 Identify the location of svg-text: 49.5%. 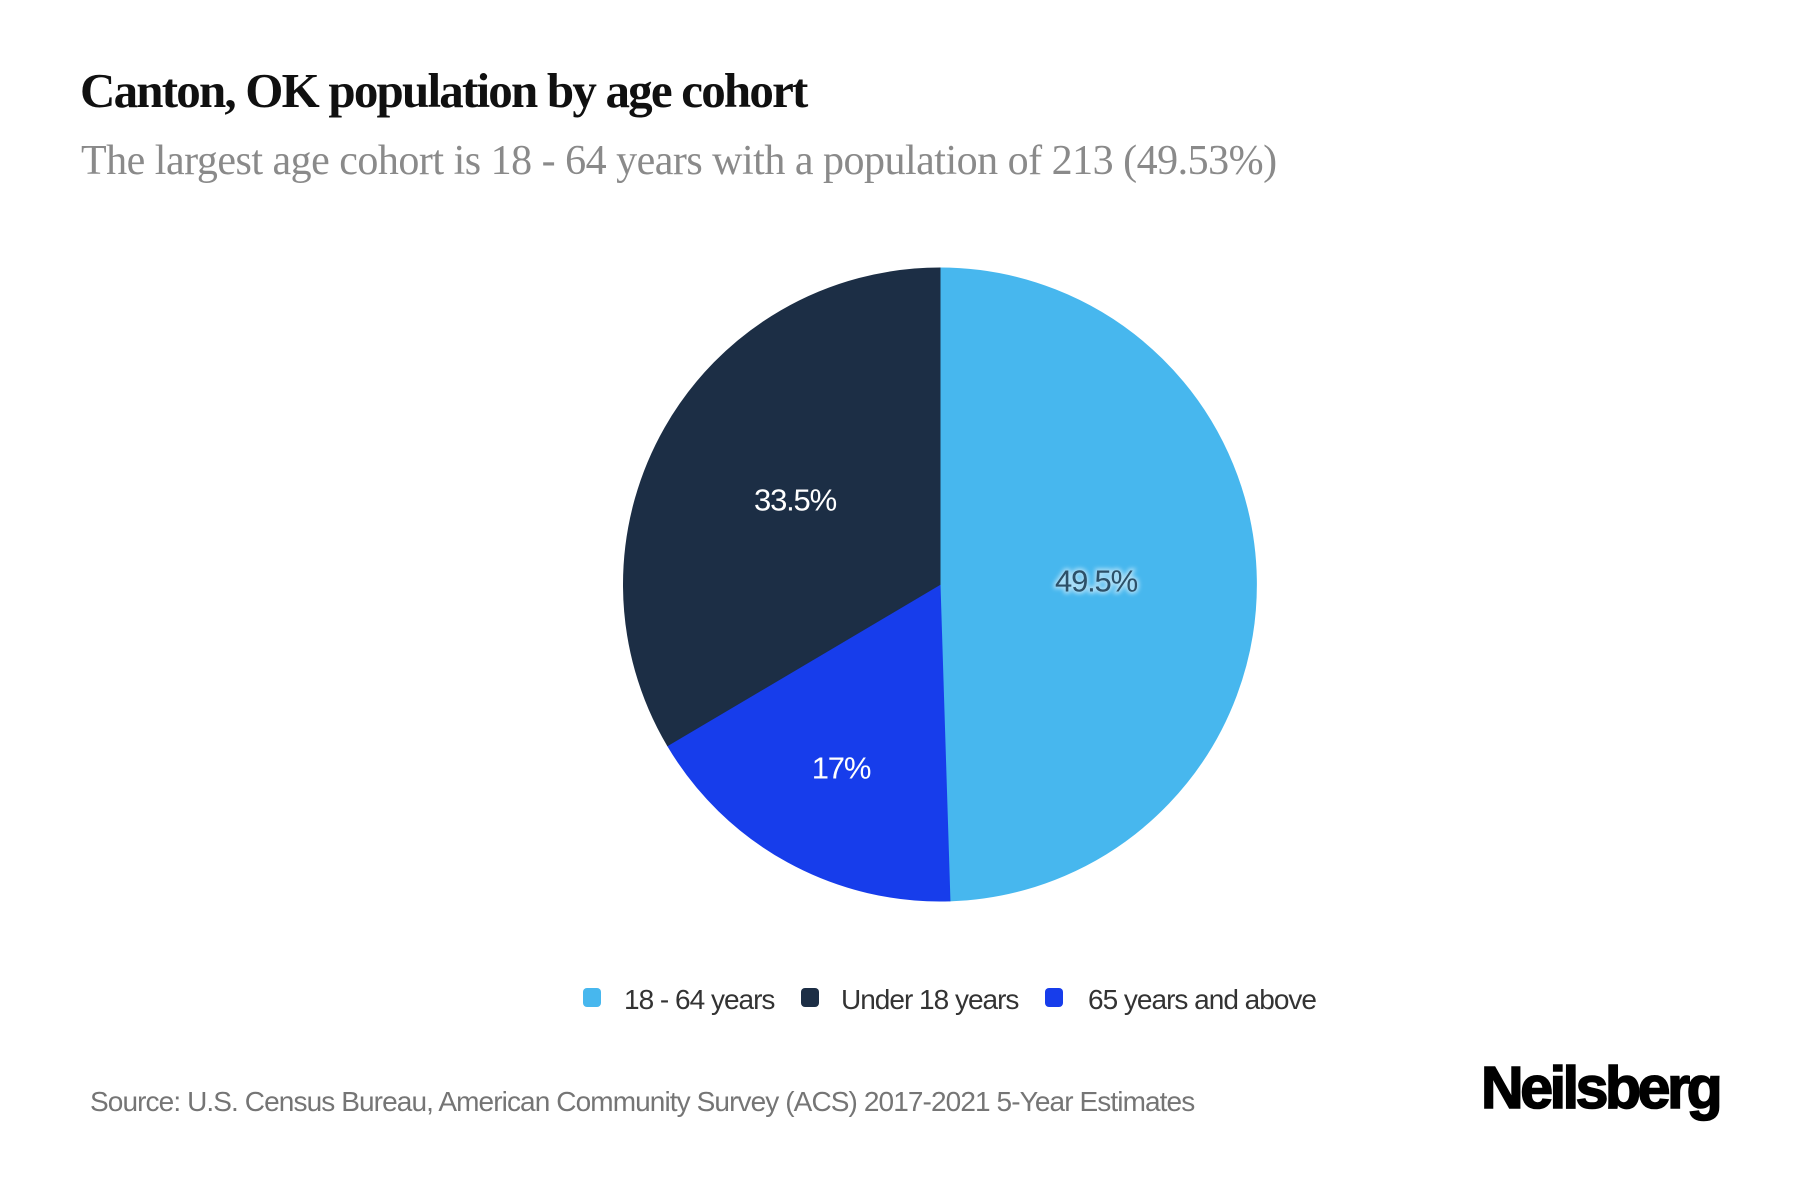
(1096, 581).